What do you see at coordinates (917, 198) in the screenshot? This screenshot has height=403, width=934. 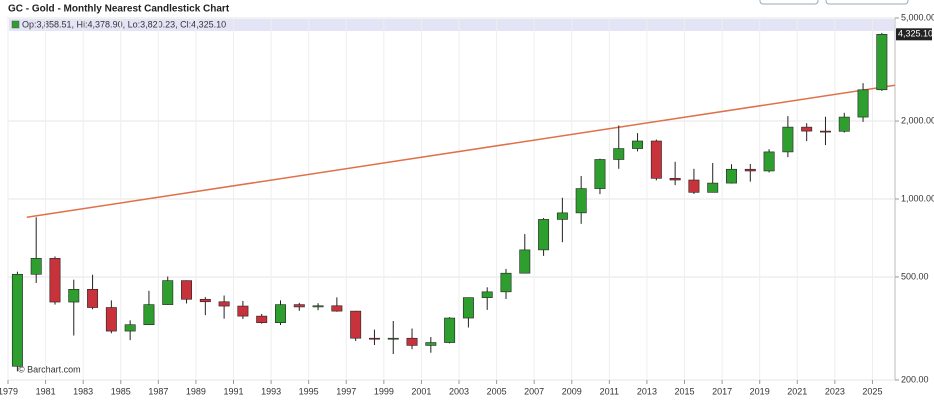 I see `y-tick-label: 1,000.00` at bounding box center [917, 198].